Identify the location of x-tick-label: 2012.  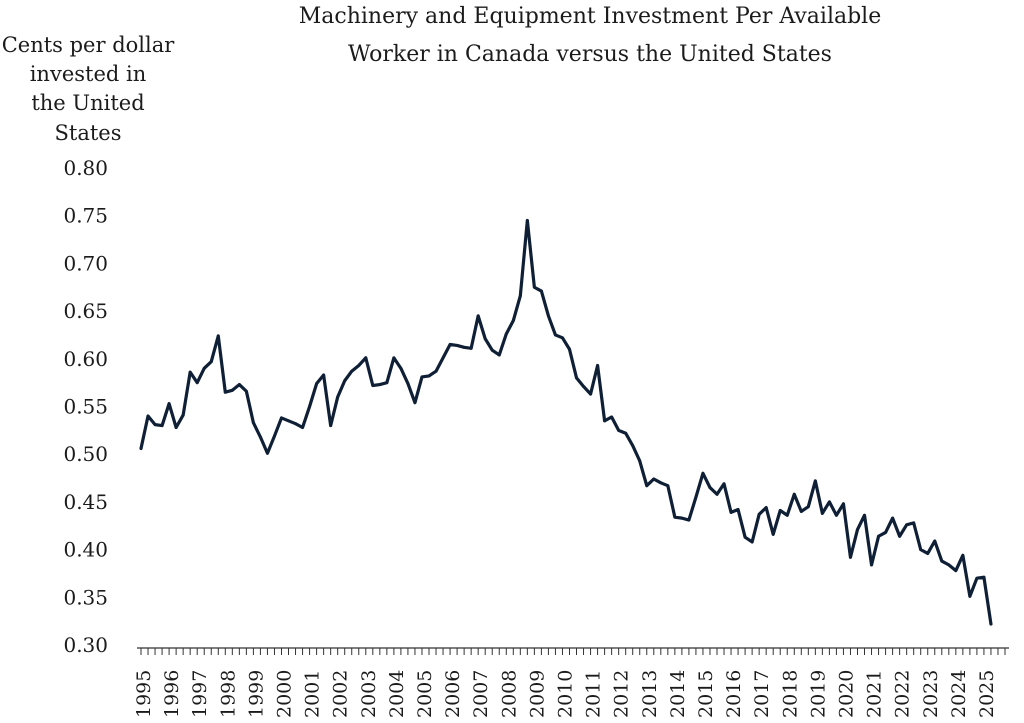
(622, 694).